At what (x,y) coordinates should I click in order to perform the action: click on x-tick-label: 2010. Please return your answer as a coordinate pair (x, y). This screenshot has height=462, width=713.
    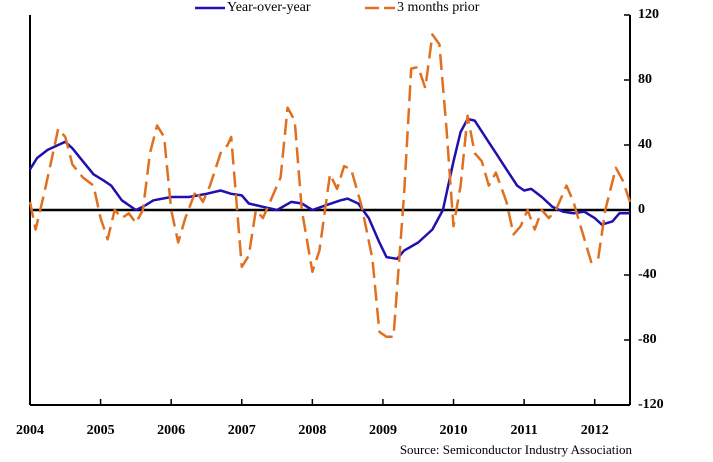
    Looking at the image, I should click on (454, 430).